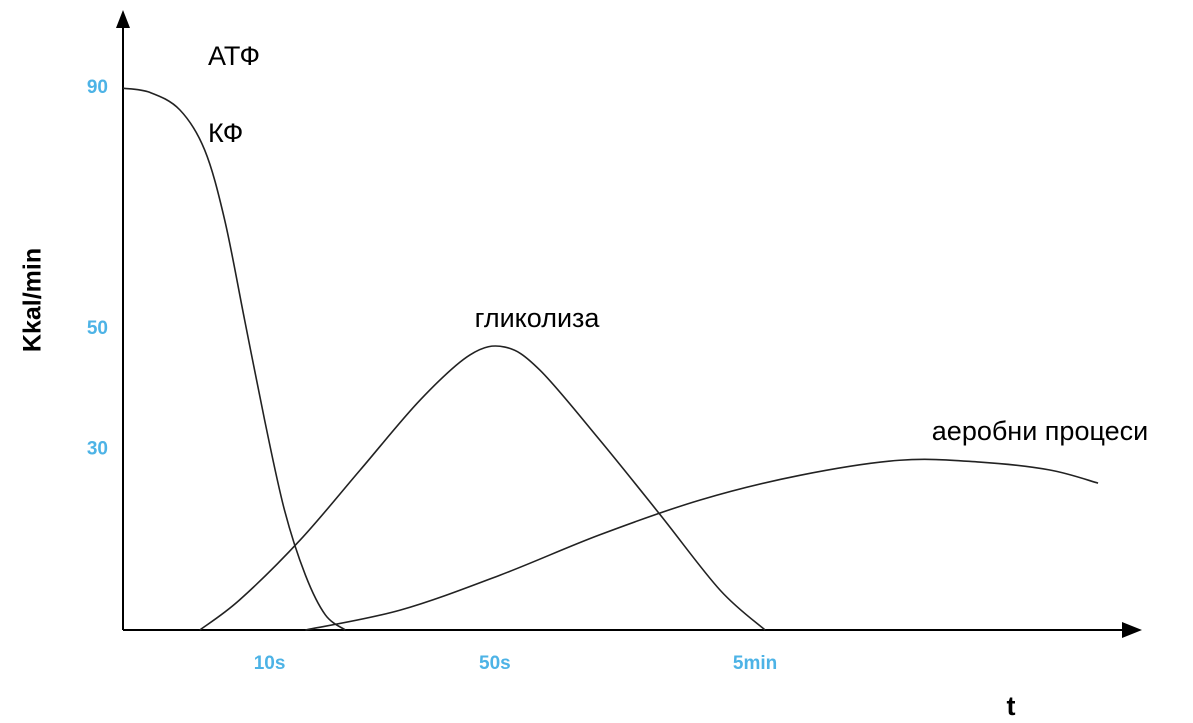 This screenshot has height=723, width=1193. I want to click on x-tick-label: 5min, so click(755, 663).